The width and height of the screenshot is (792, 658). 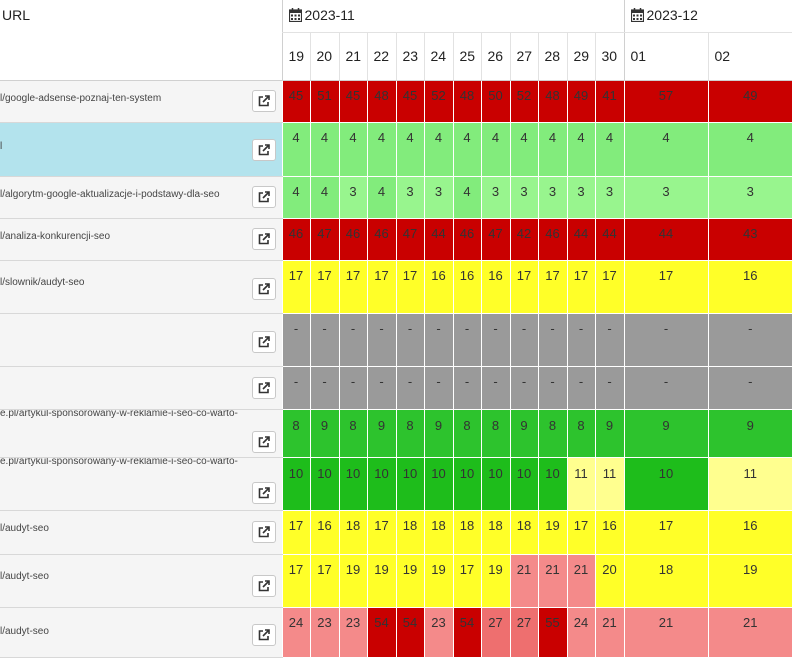 What do you see at coordinates (665, 56) in the screenshot?
I see `day-header: 01` at bounding box center [665, 56].